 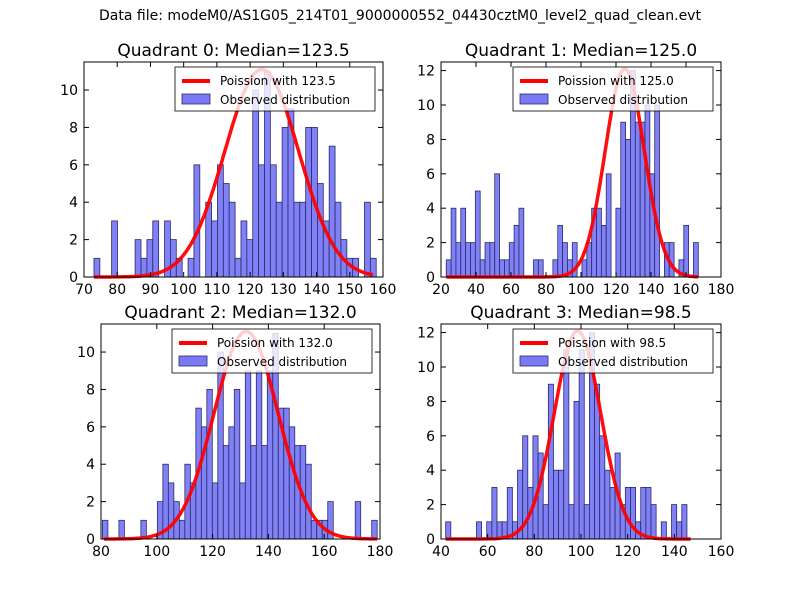 I want to click on subplot-title: Quadrant 2: Median=132.0, so click(x=240, y=313).